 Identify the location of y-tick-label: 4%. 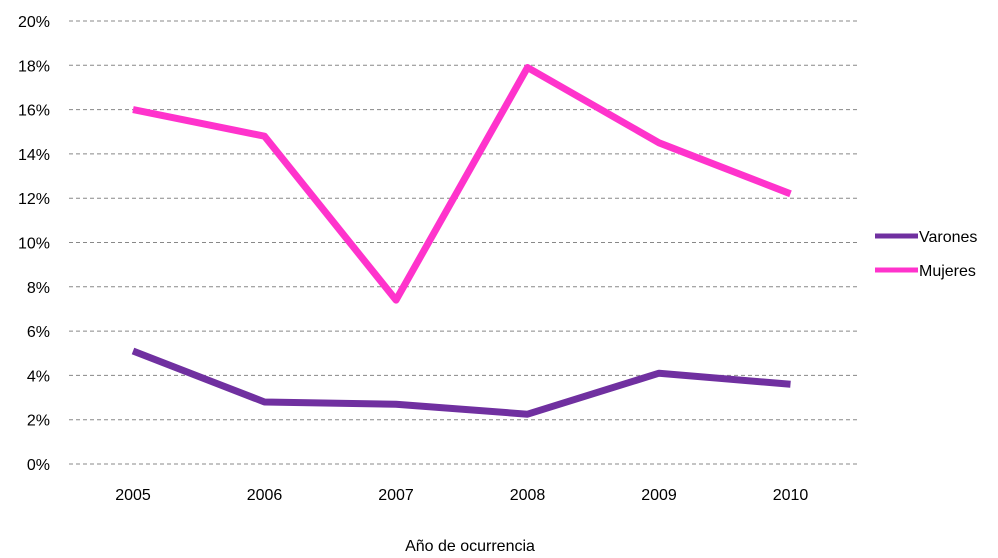
(38, 376).